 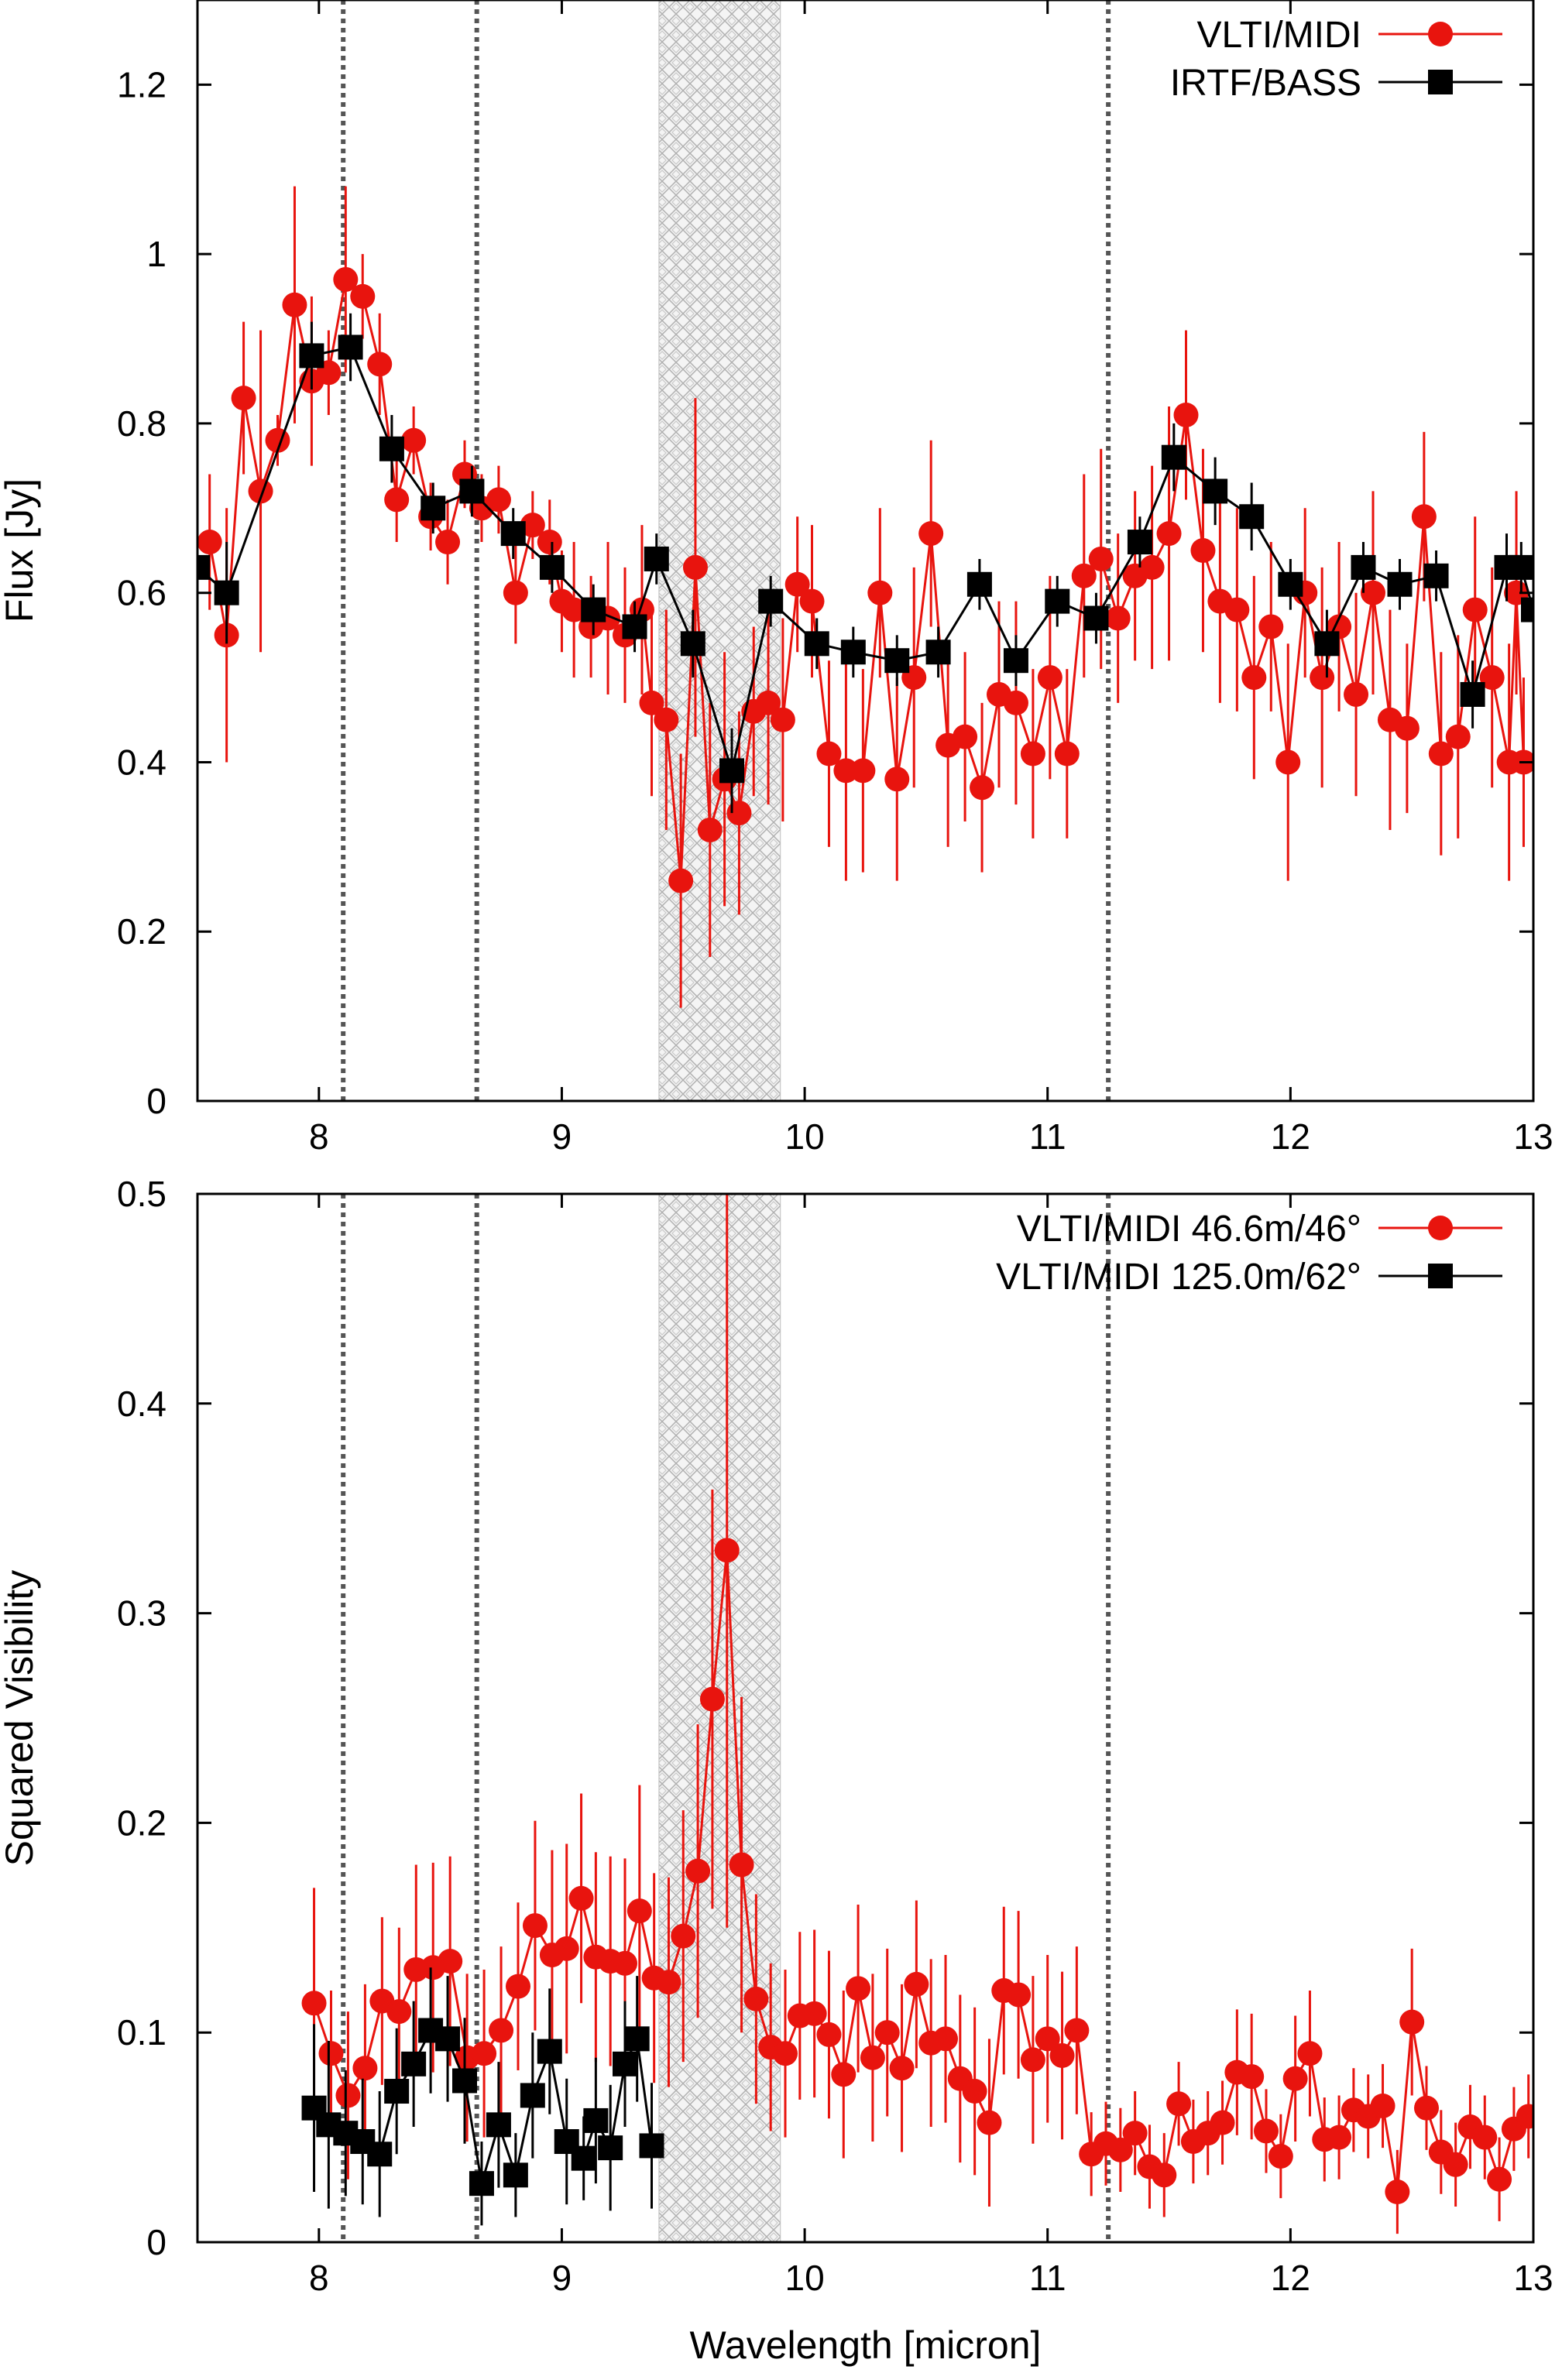 I want to click on y-tick-label: 0.8, so click(x=141, y=423).